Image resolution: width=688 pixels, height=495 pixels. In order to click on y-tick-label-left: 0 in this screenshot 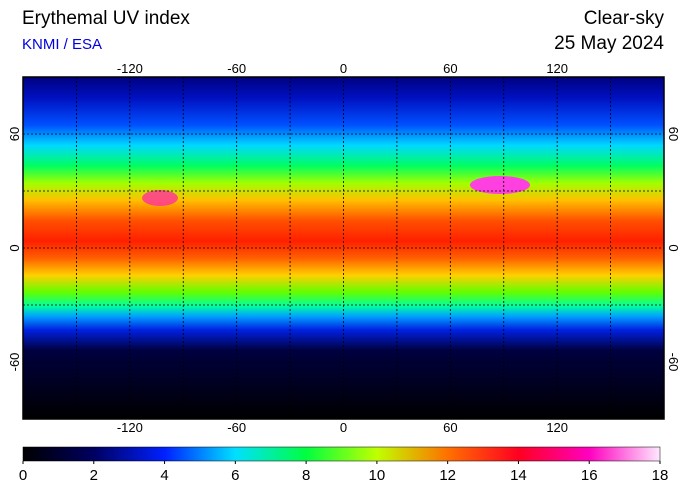, I will do `click(14, 247)`.